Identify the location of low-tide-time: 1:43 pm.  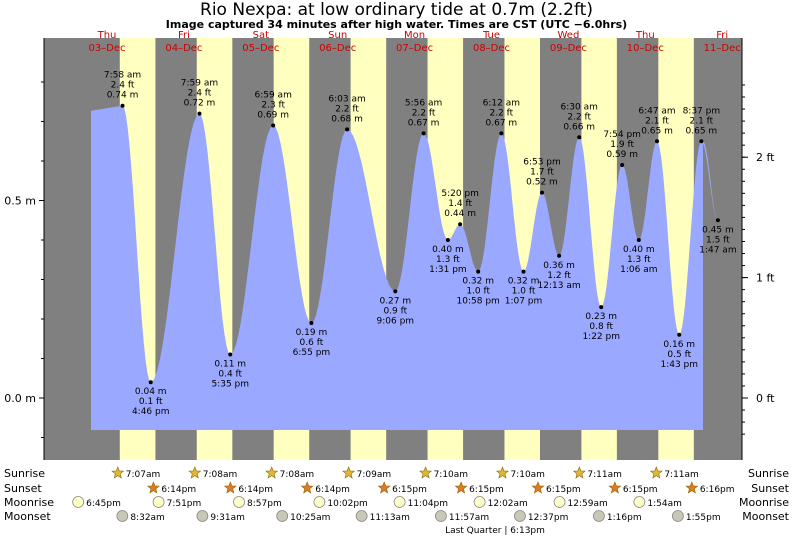
(679, 365).